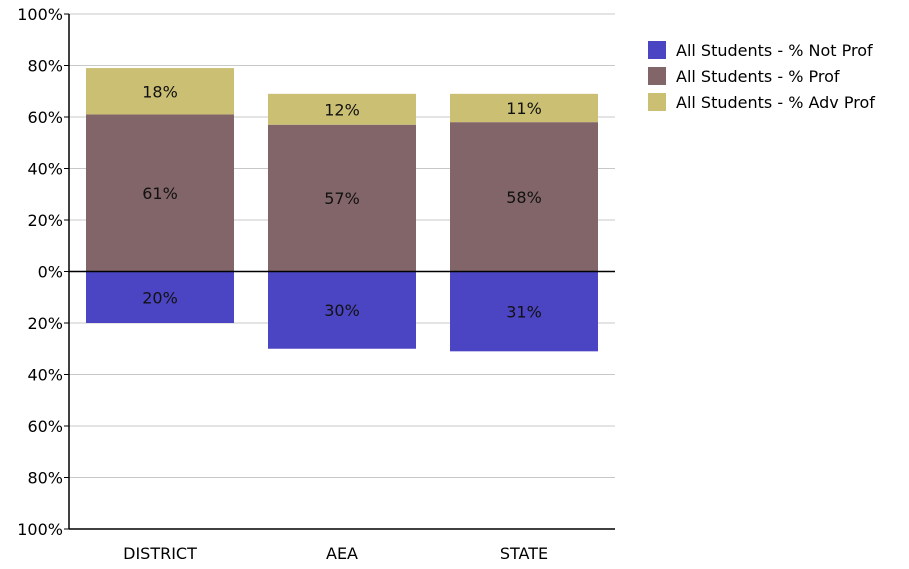 The image size is (909, 569). I want to click on legend-item: All Students - % Adv Prof, so click(761, 102).